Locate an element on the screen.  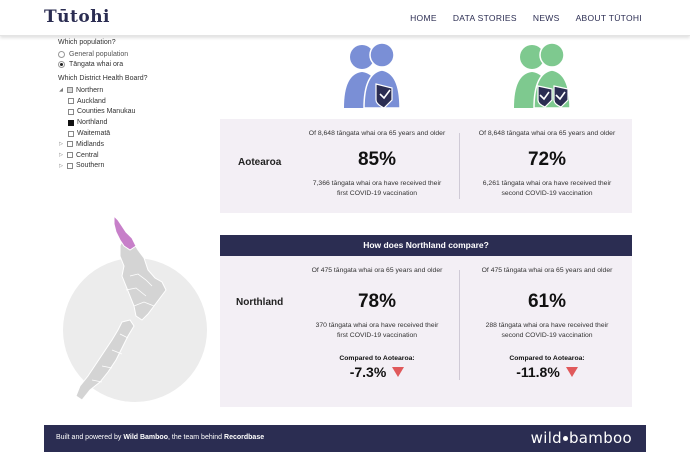
checkbox-northern is located at coordinates (70, 90).